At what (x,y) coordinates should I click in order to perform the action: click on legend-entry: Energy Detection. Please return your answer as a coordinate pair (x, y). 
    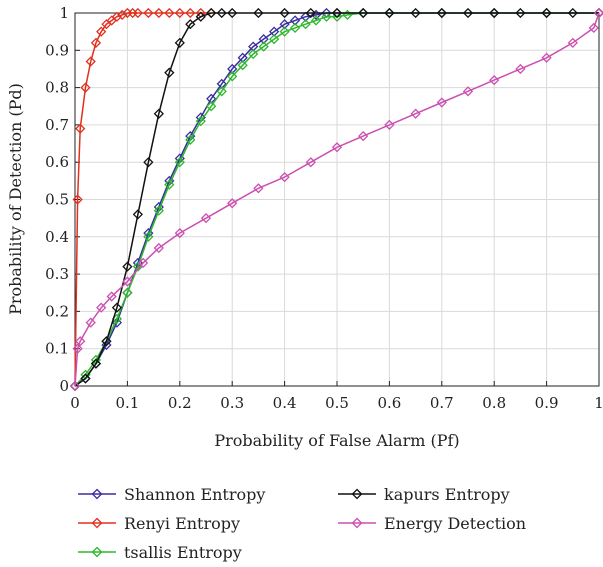
    Looking at the image, I should click on (432, 523).